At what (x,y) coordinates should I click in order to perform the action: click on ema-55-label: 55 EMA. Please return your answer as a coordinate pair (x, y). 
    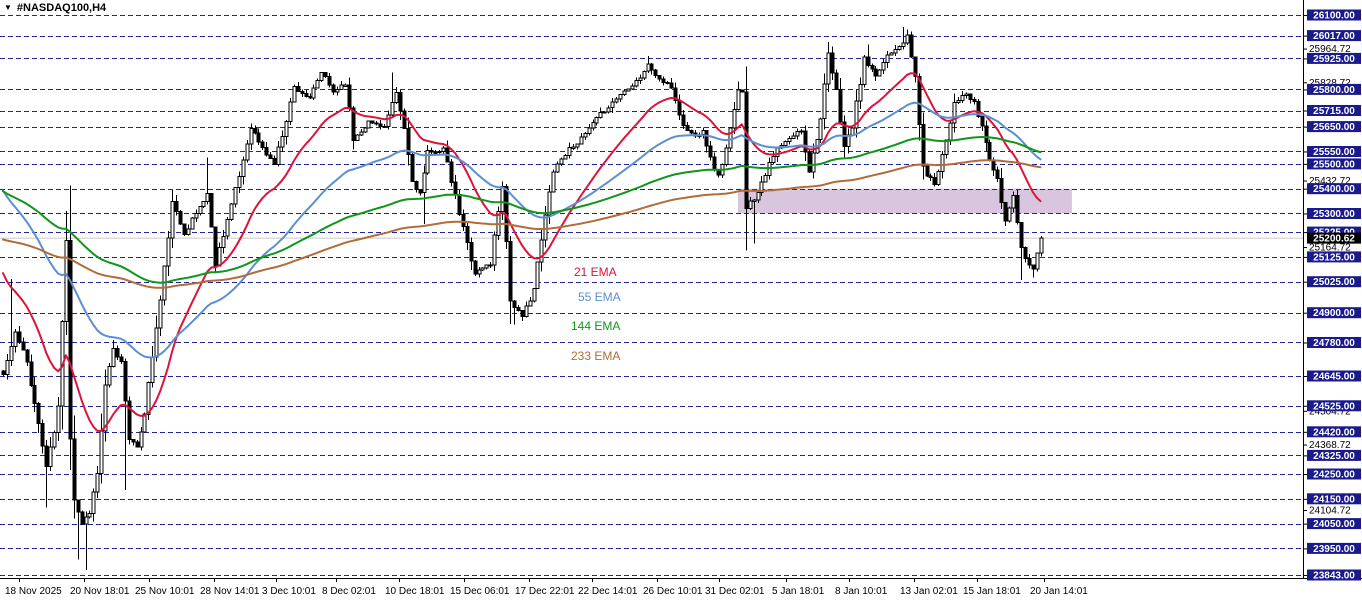
    Looking at the image, I should click on (599, 297).